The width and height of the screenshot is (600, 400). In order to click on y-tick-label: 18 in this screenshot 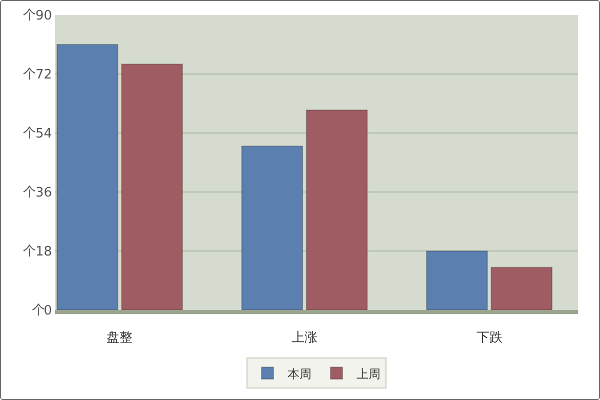, I will do `click(43, 252)`.